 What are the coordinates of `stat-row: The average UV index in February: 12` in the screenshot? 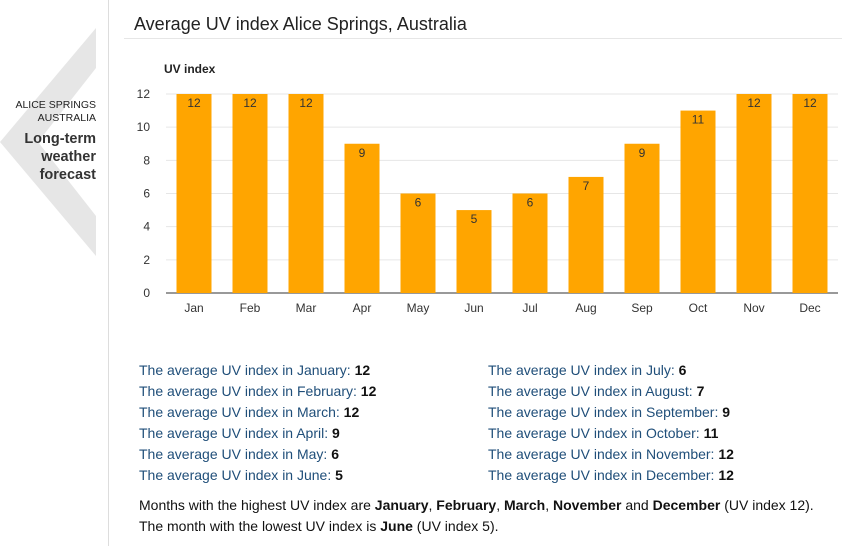 It's located at (257, 391).